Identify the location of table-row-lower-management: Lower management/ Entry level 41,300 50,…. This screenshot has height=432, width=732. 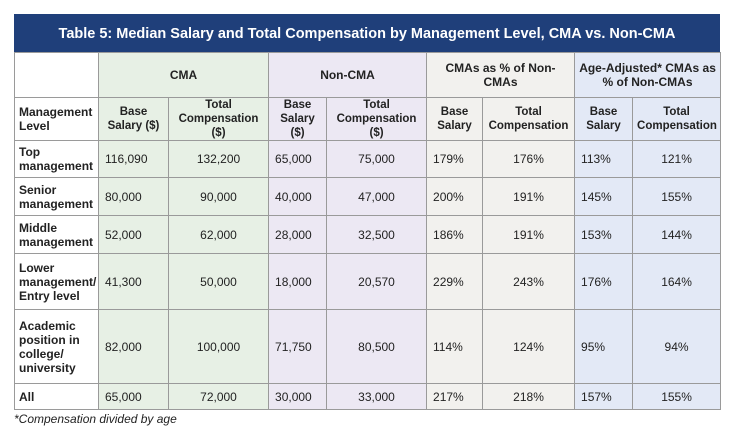
(368, 281).